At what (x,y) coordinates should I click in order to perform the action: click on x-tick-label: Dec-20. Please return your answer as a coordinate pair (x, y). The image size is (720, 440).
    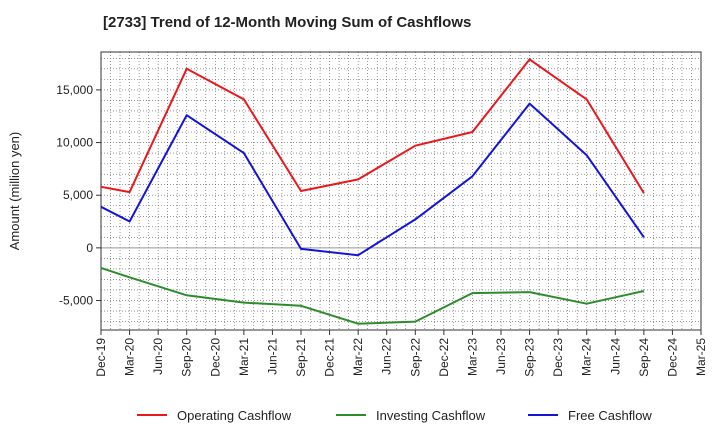
    Looking at the image, I should click on (215, 357).